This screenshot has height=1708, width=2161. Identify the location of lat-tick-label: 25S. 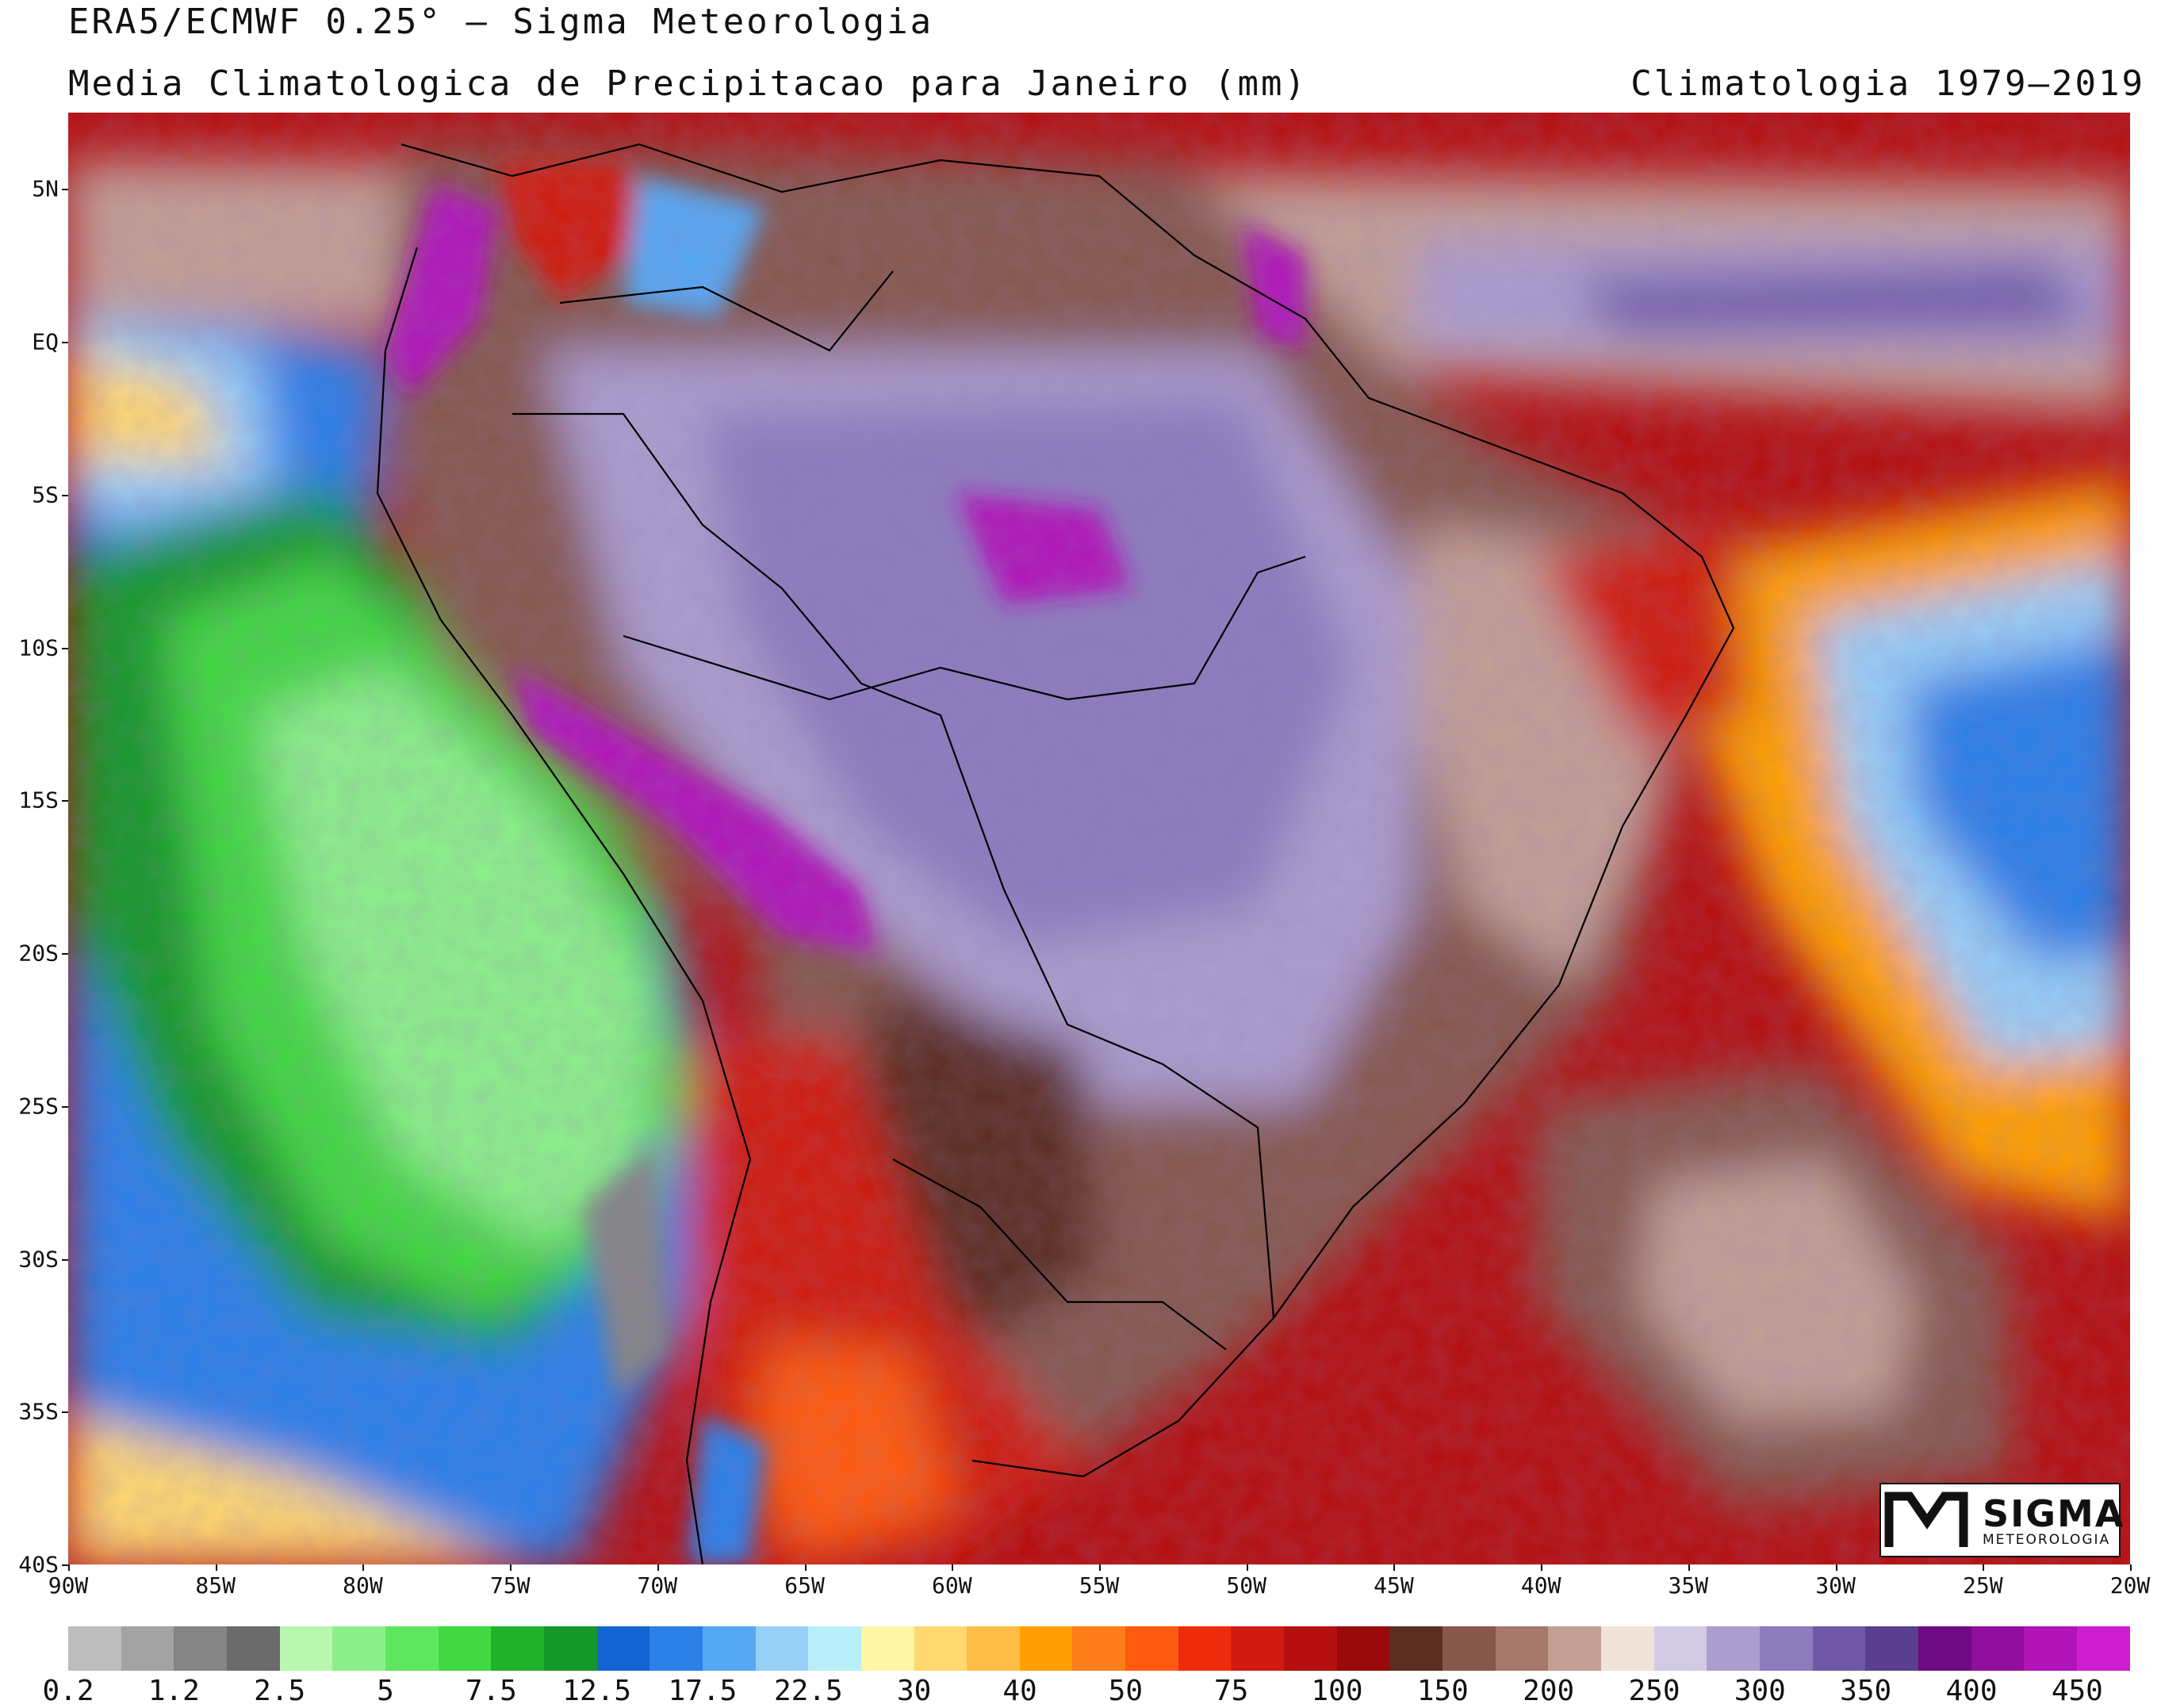
(38, 1106).